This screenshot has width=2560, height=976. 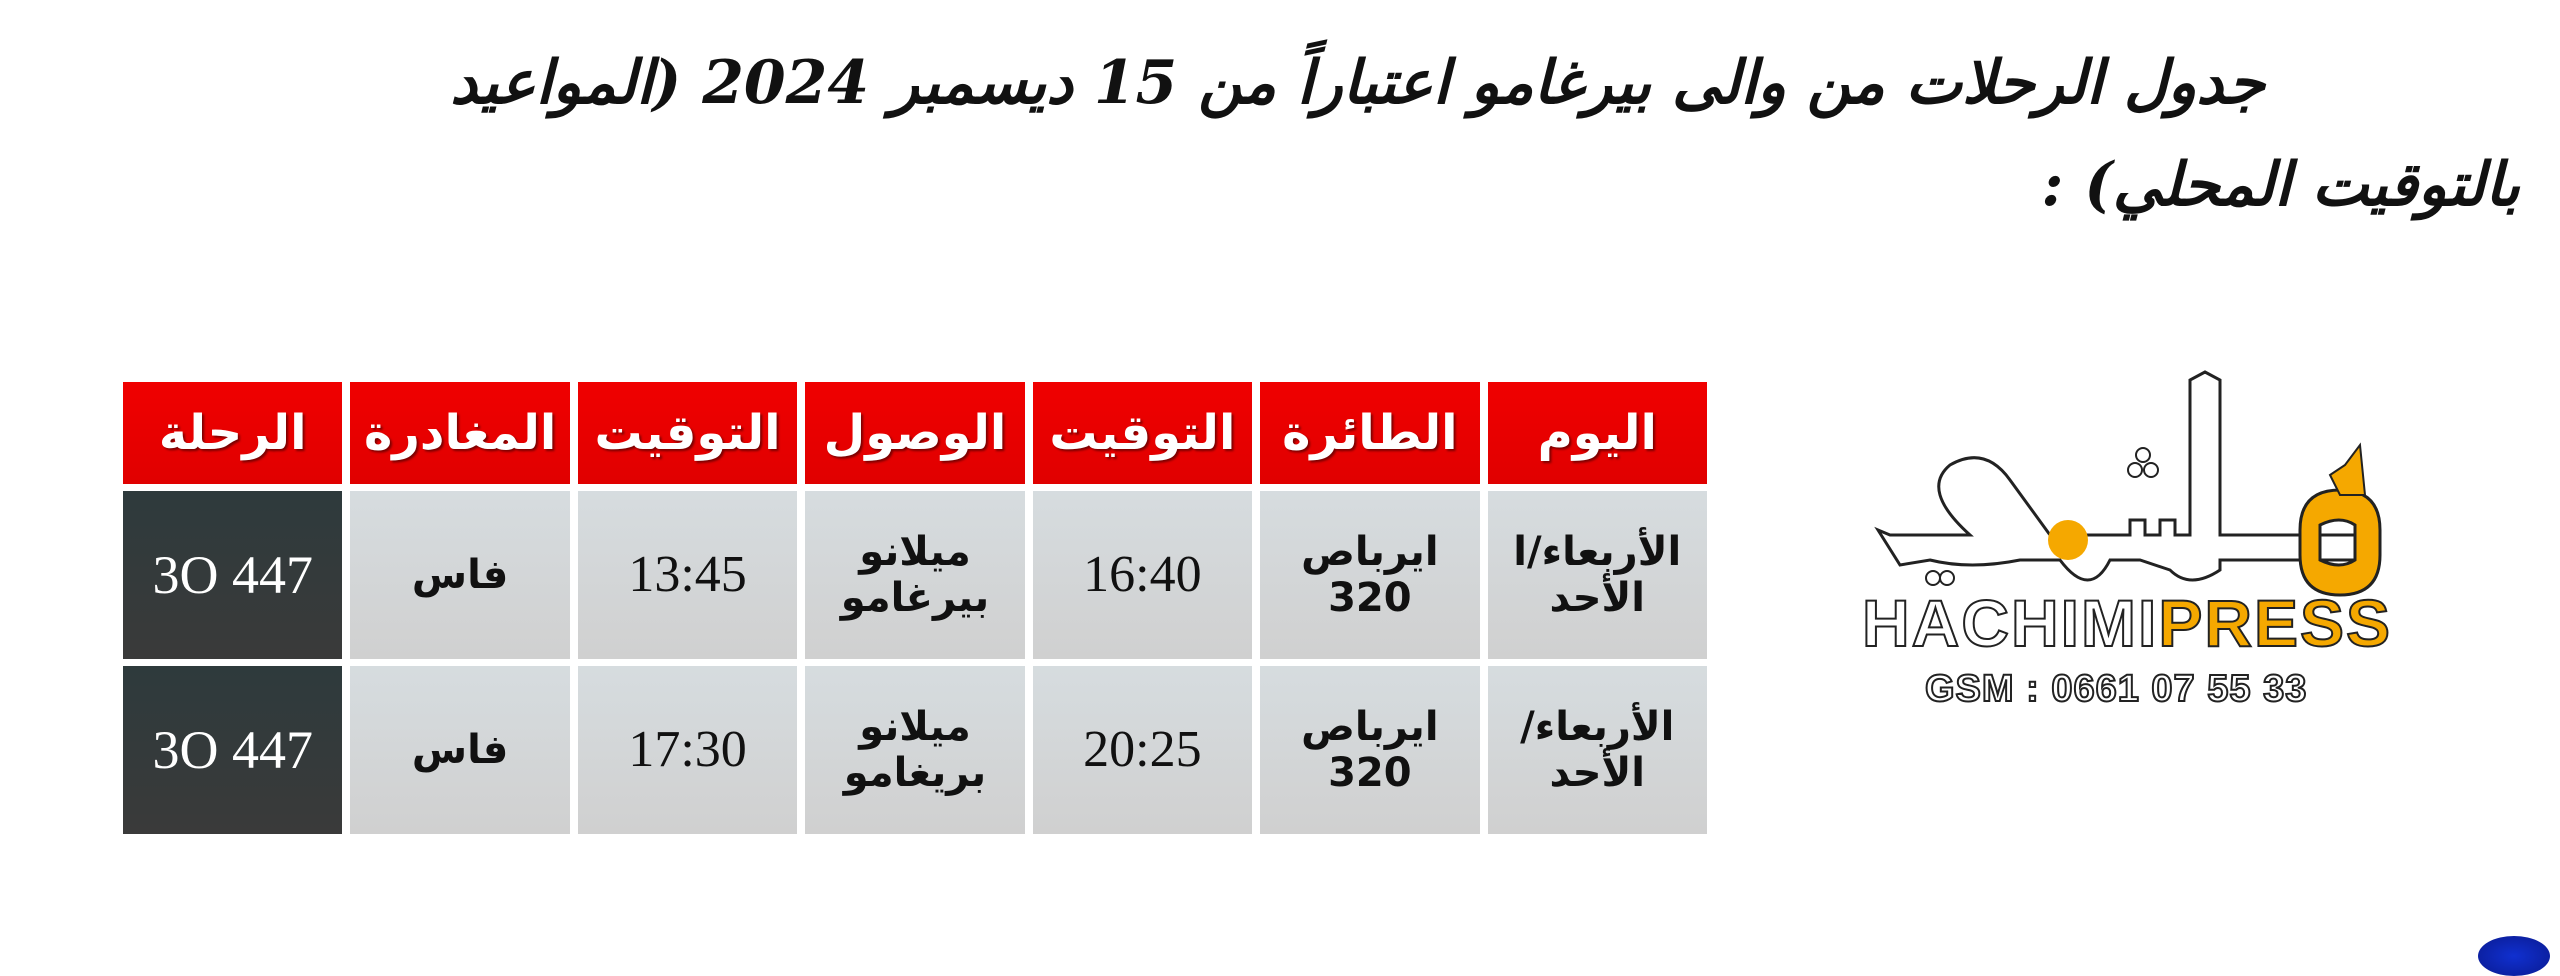 I want to click on hachimipress-logo-graphic, so click(x=2128, y=483).